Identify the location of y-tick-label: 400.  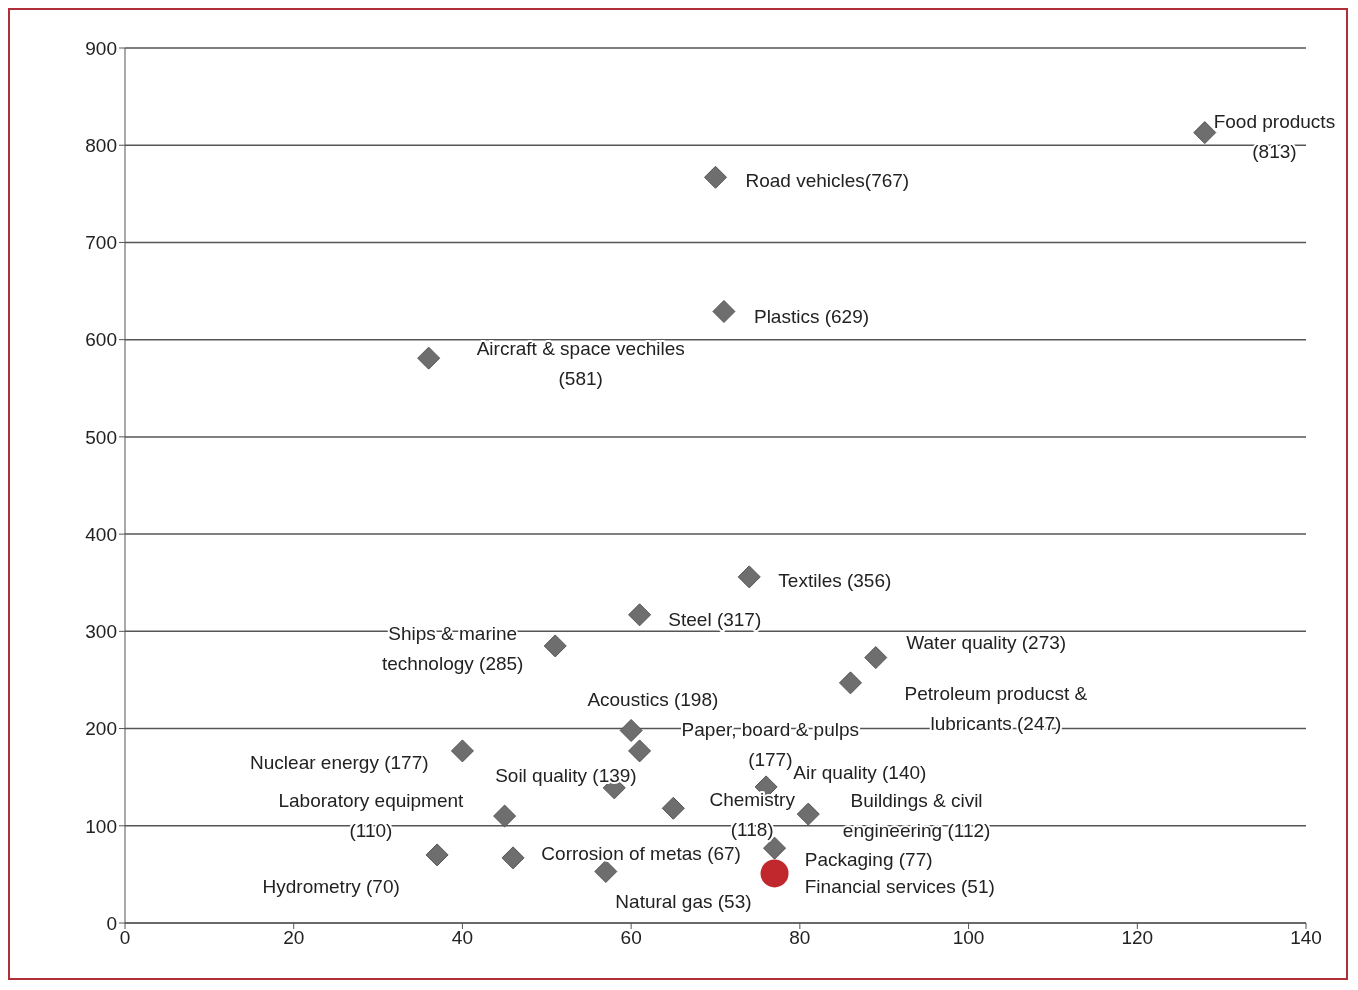
(101, 534).